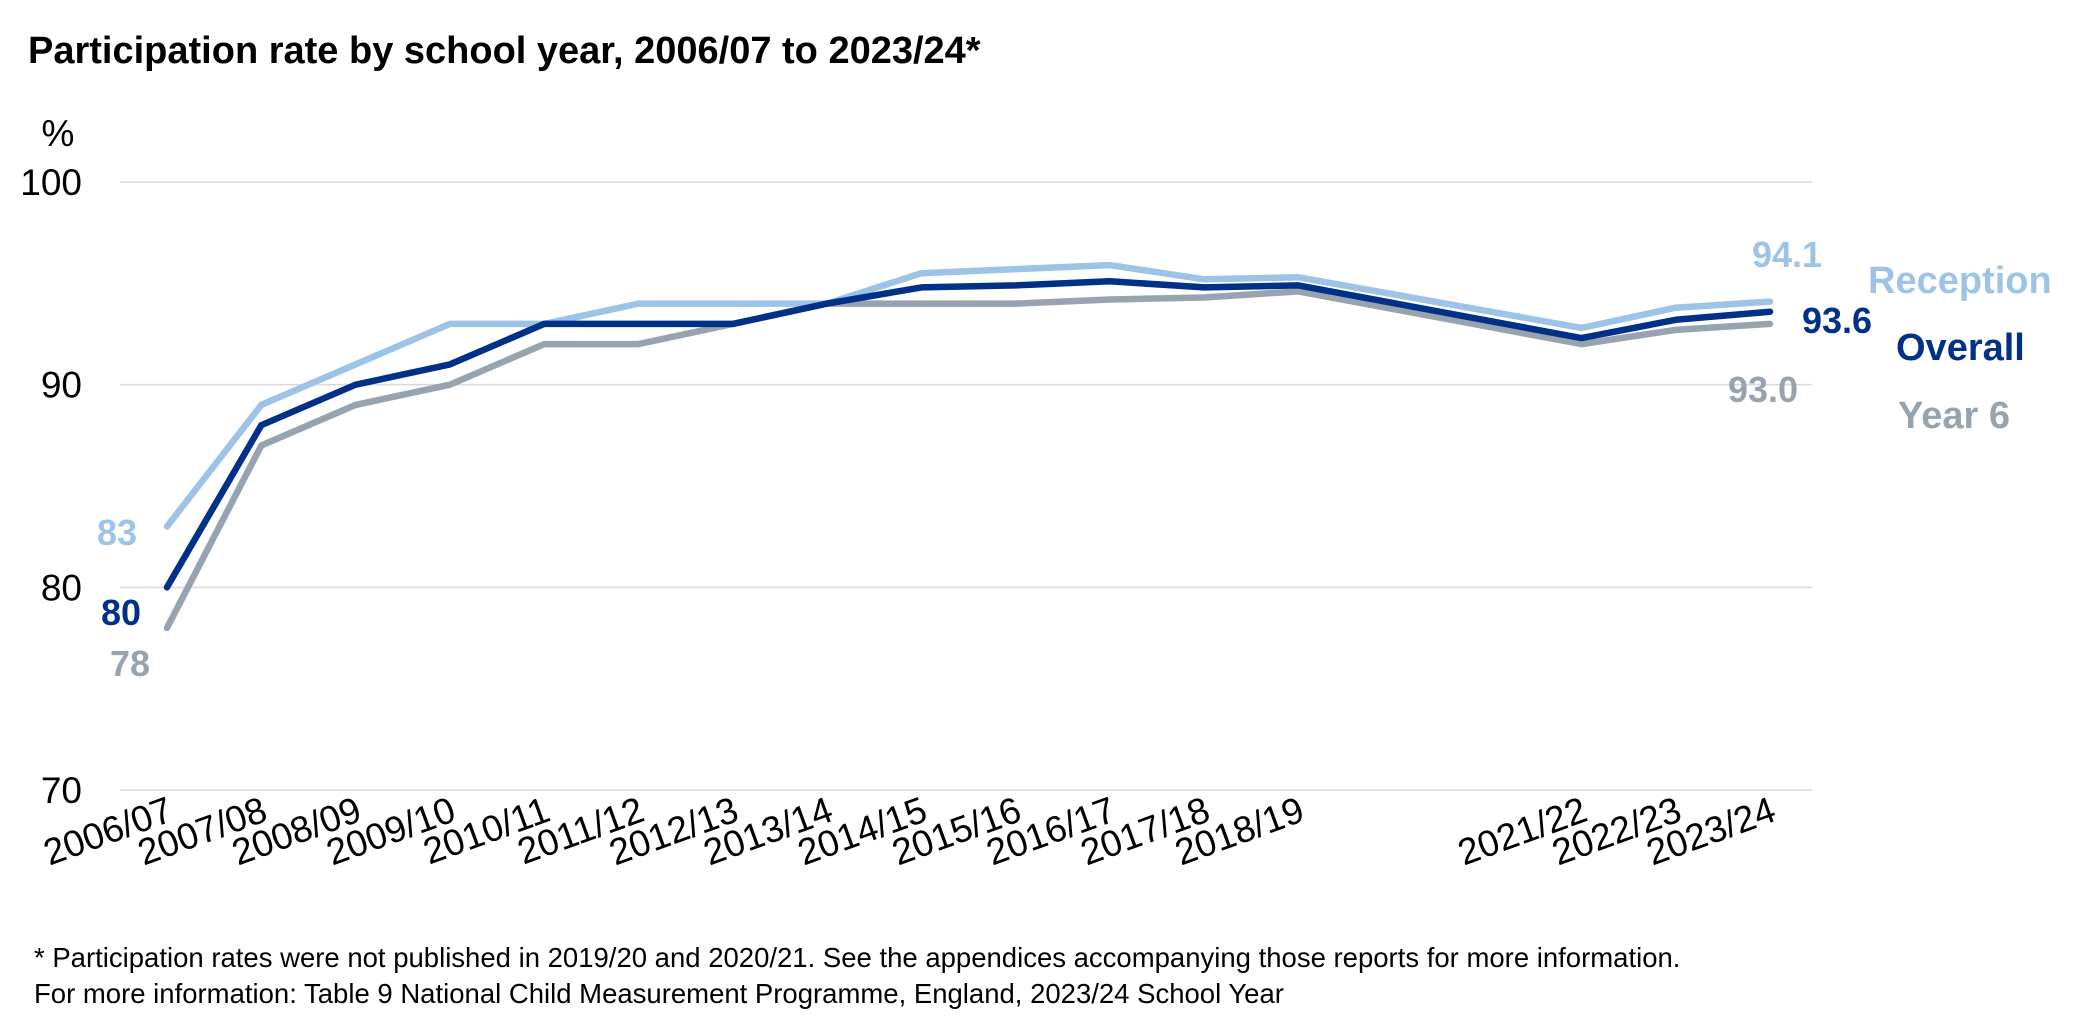 The width and height of the screenshot is (2080, 1019). Describe the element at coordinates (121, 612) in the screenshot. I see `start-label-overall: 80` at that location.